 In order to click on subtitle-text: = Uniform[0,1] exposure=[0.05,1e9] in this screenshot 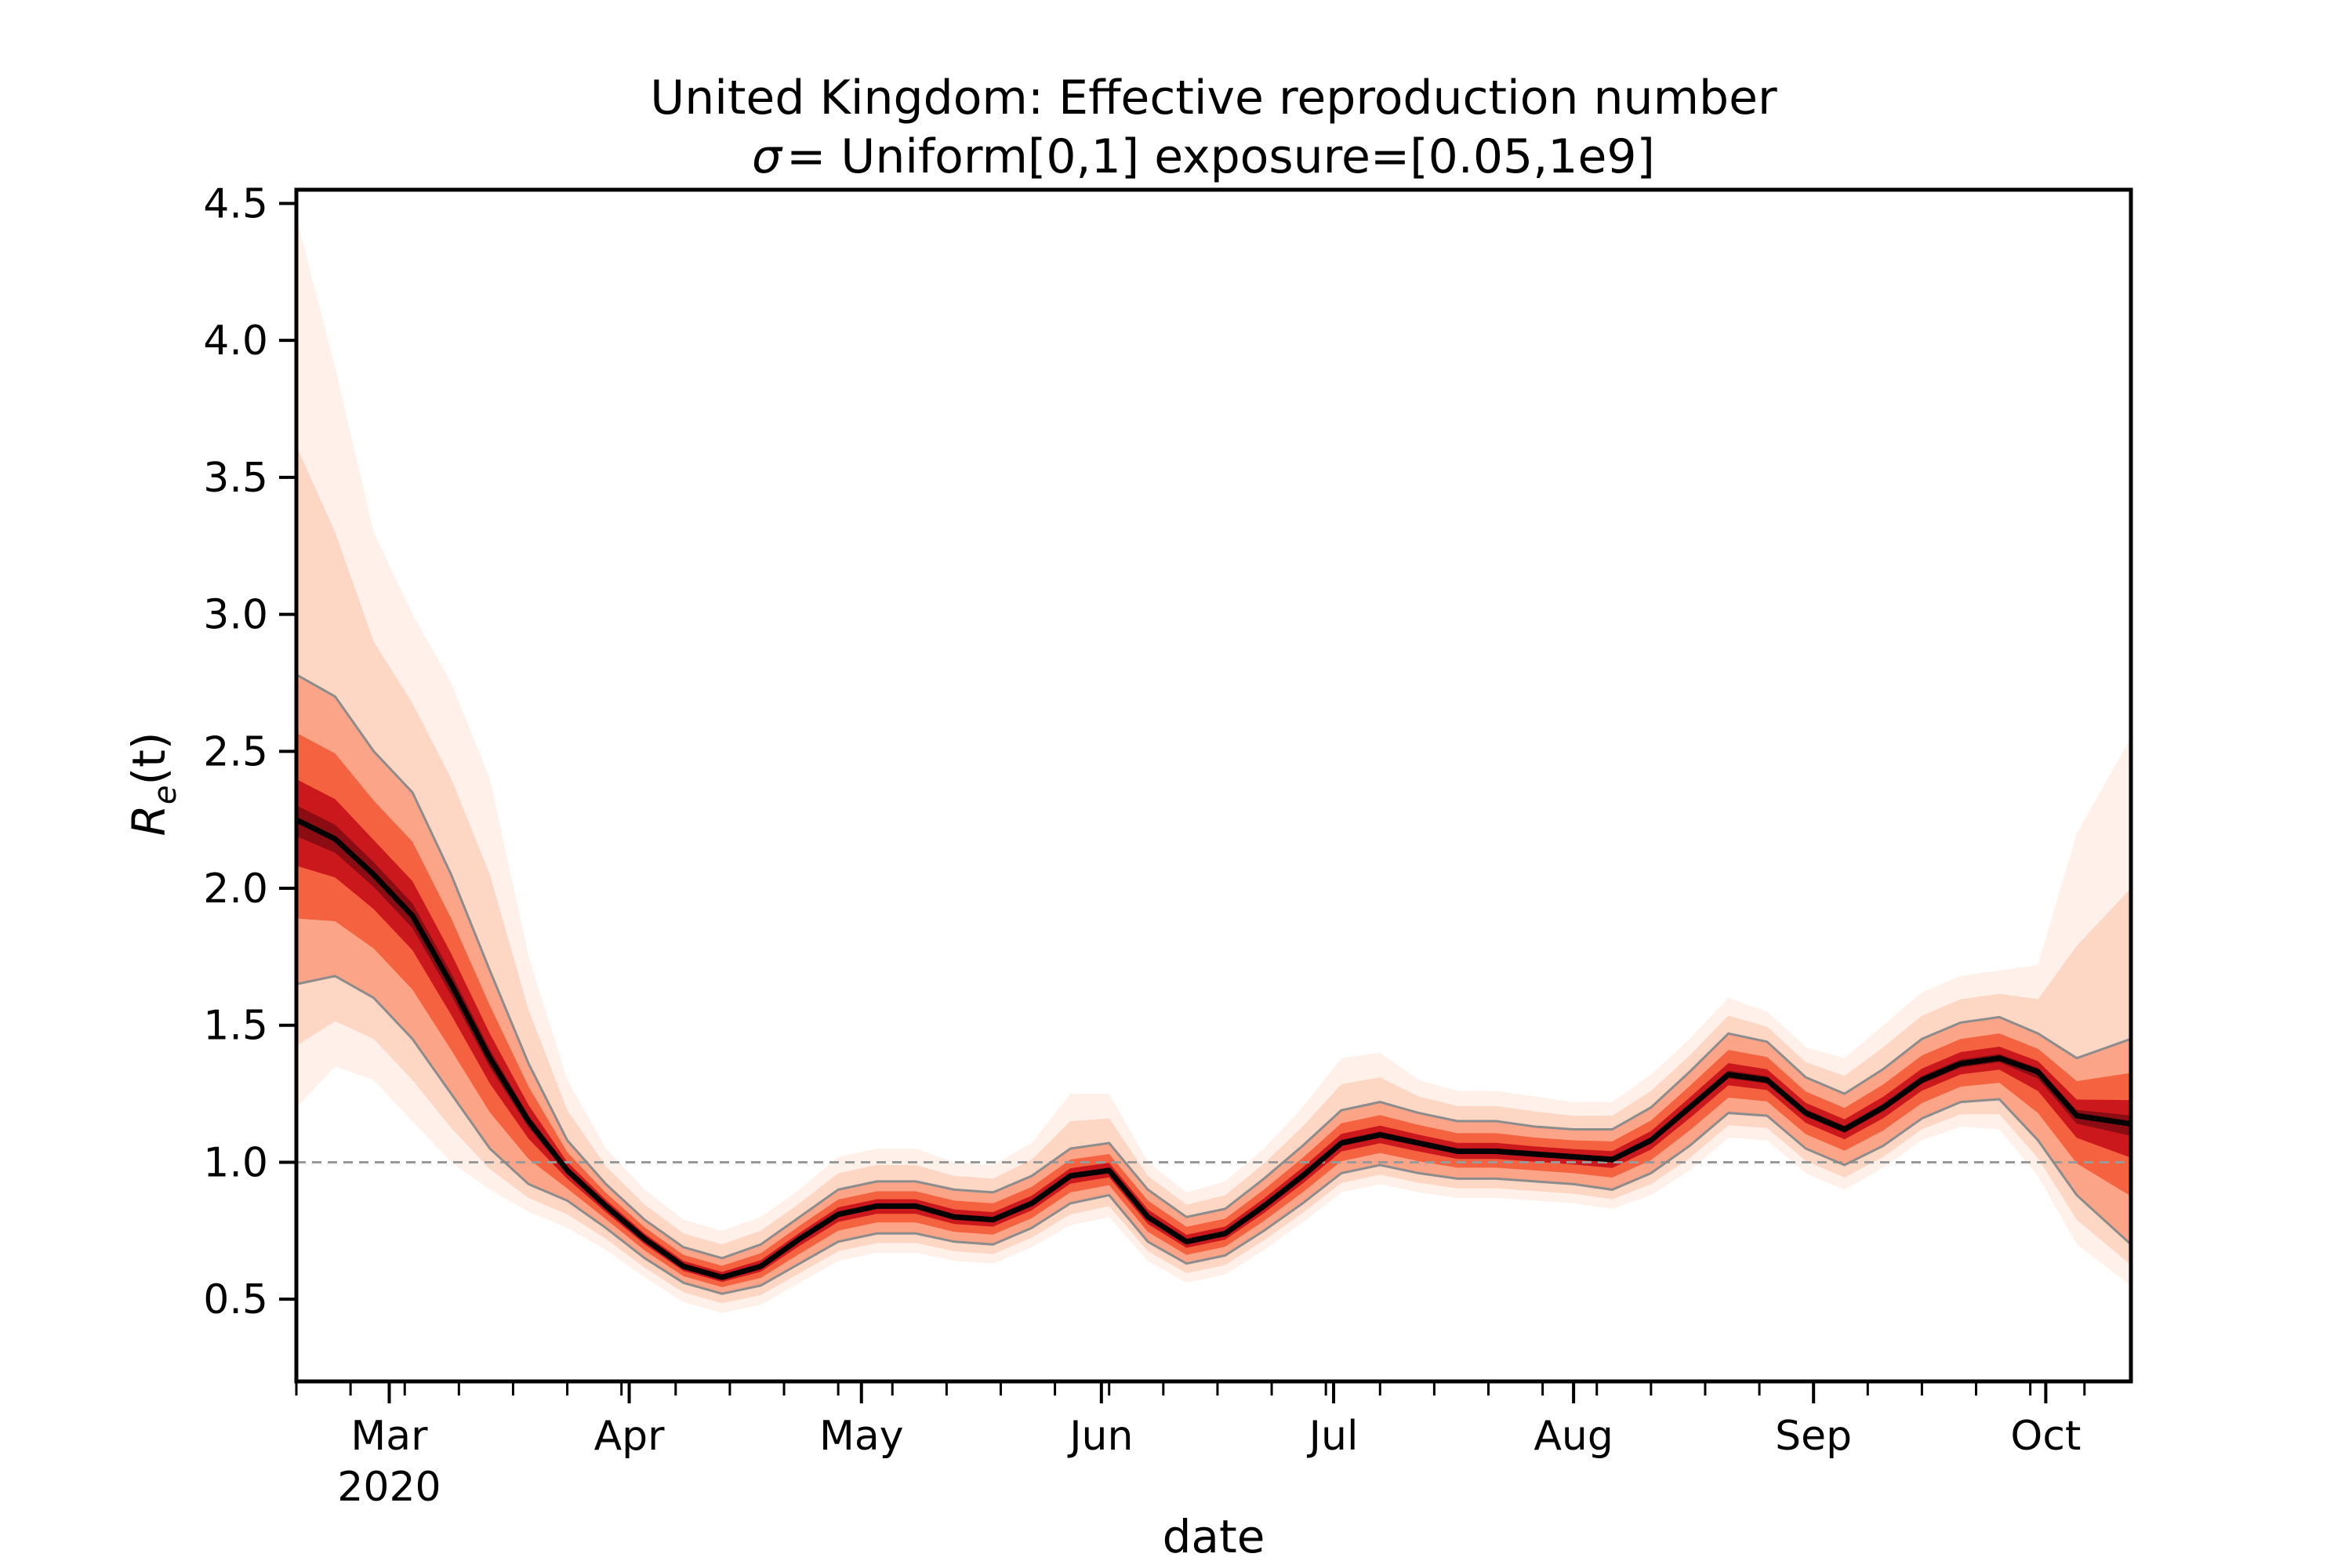, I will do `click(1220, 156)`.